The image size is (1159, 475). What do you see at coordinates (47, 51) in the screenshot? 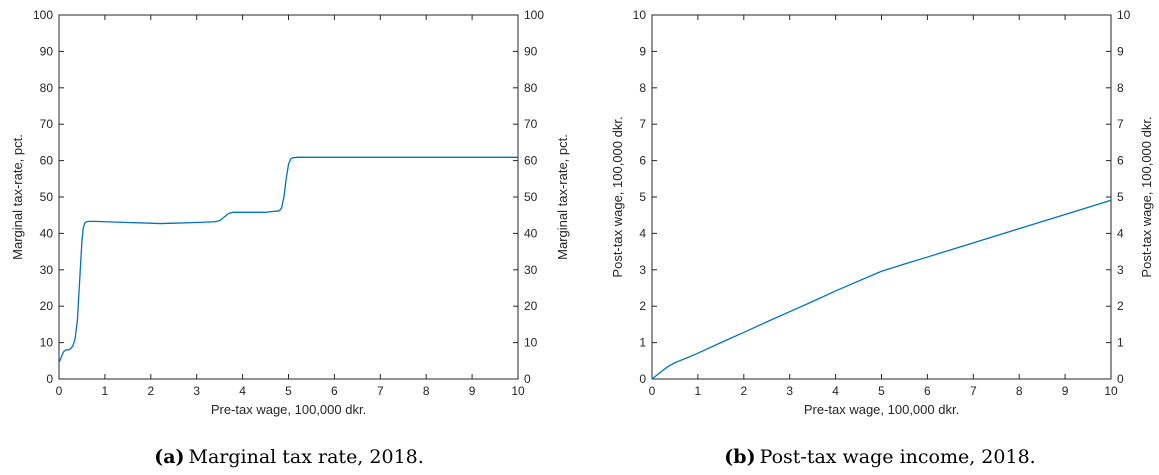
I see `panel-a-ytick-label: 90` at bounding box center [47, 51].